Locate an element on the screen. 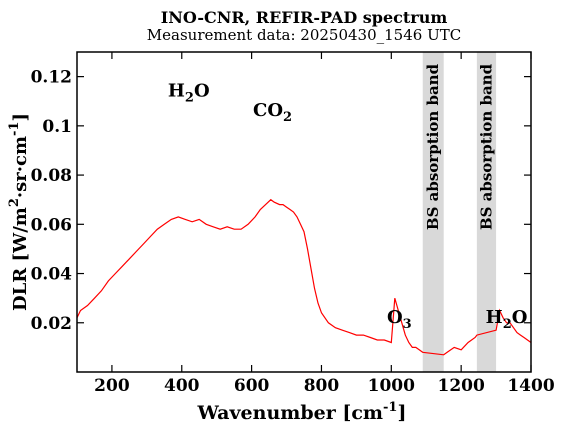 The image size is (567, 425). y-tick-label-0.12: 0.12 is located at coordinates (51, 78).